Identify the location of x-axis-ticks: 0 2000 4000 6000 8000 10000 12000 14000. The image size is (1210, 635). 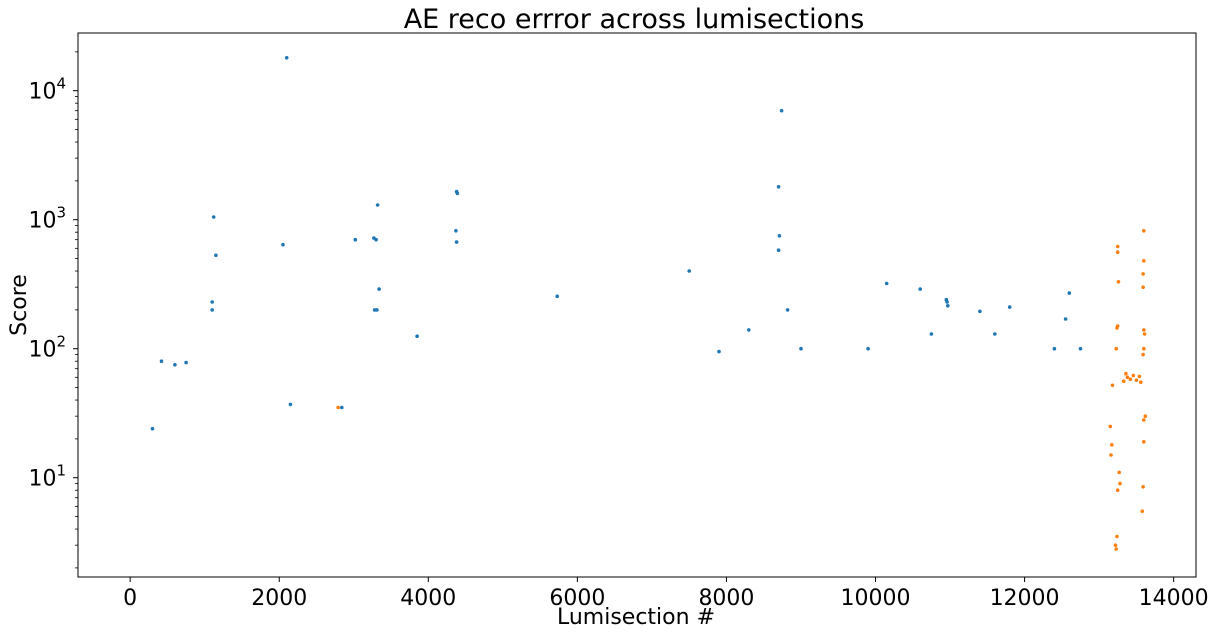
(666, 594).